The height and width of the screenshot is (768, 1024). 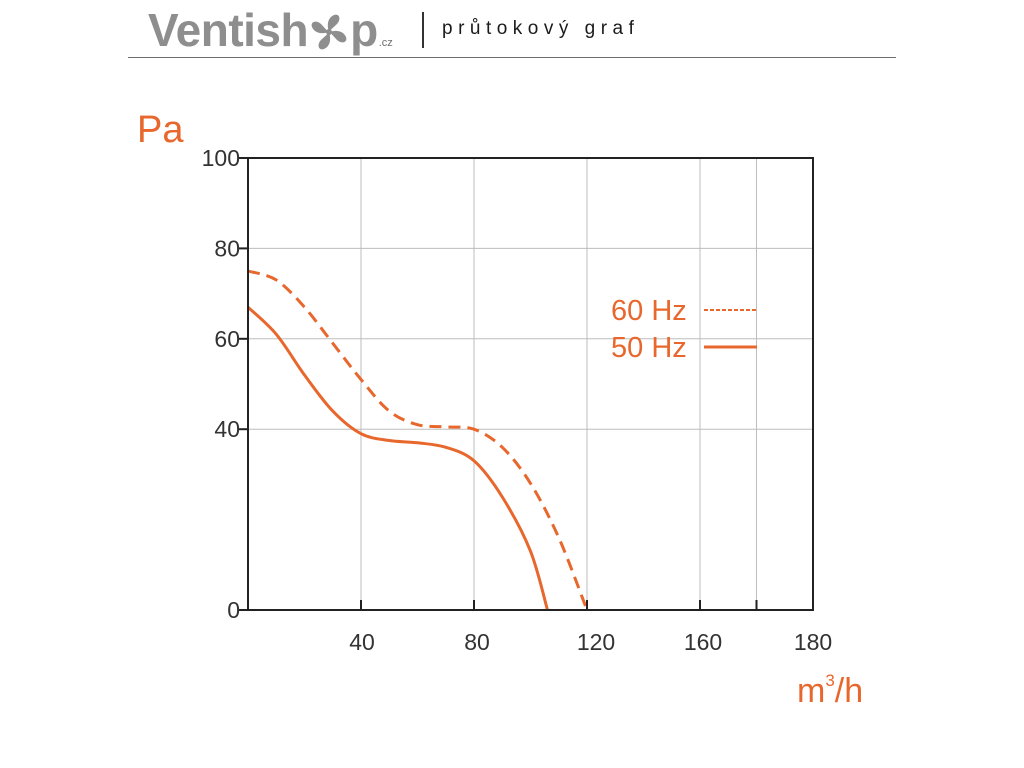 I want to click on x-tick-label-1: 80, so click(x=477, y=642).